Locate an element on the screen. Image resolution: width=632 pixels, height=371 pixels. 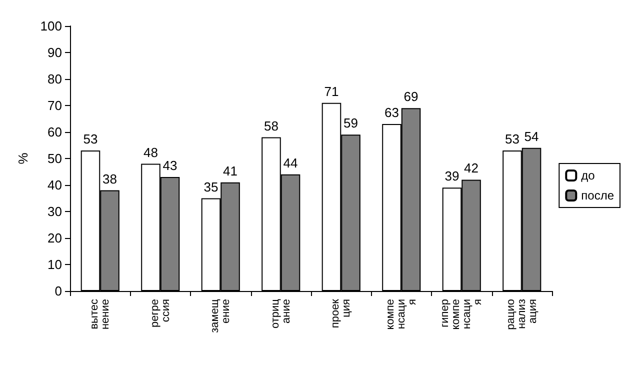
x-tick-label: компенсация is located at coordinates (401, 314).